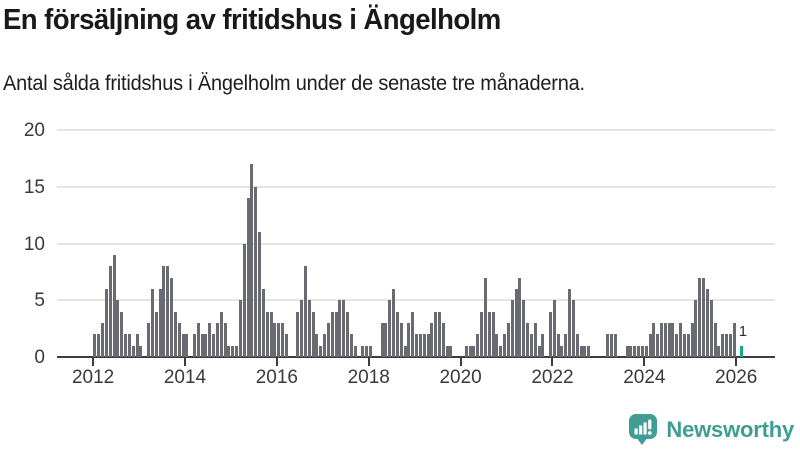  I want to click on y-axis-label: 10, so click(34, 244).